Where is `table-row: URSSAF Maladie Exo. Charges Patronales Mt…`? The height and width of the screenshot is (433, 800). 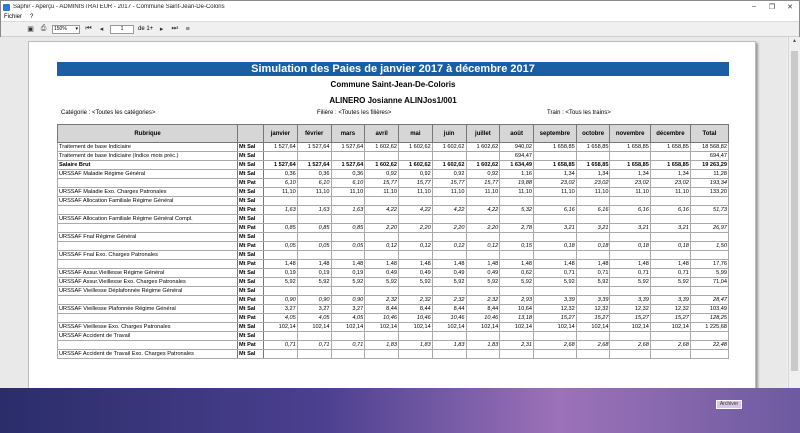 table-row: URSSAF Maladie Exo. Charges Patronales Mt… is located at coordinates (393, 192).